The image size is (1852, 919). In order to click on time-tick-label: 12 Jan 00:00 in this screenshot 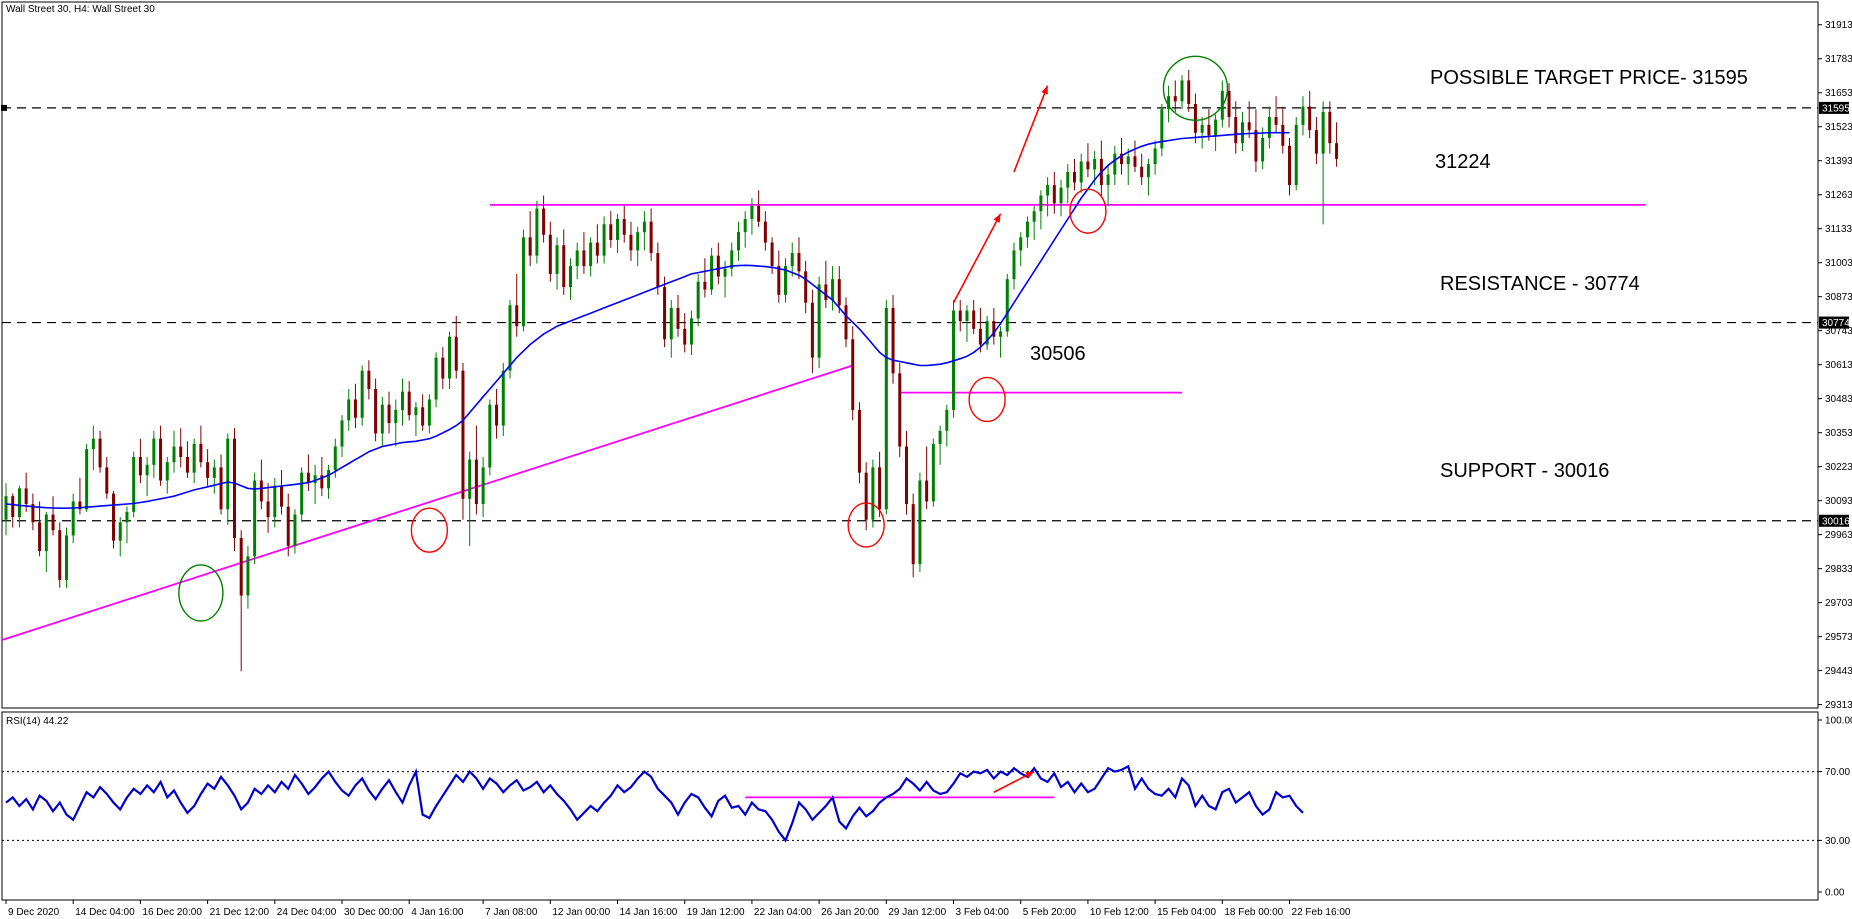, I will do `click(581, 912)`.